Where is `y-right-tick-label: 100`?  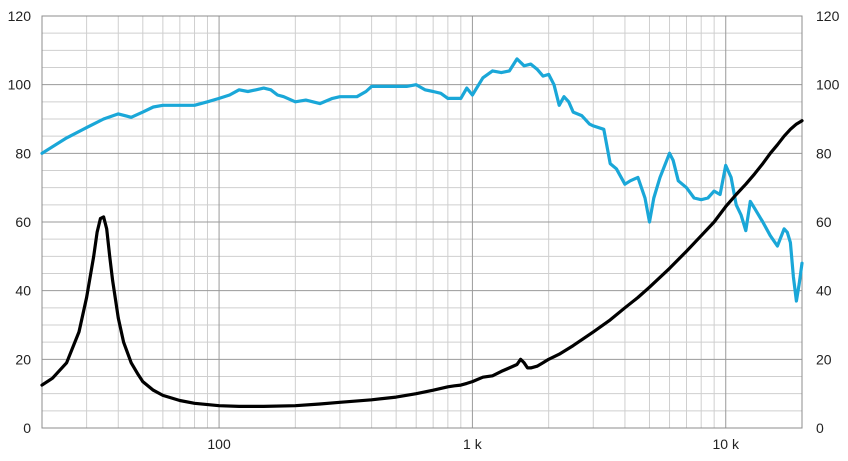 y-right-tick-label: 100 is located at coordinates (828, 85).